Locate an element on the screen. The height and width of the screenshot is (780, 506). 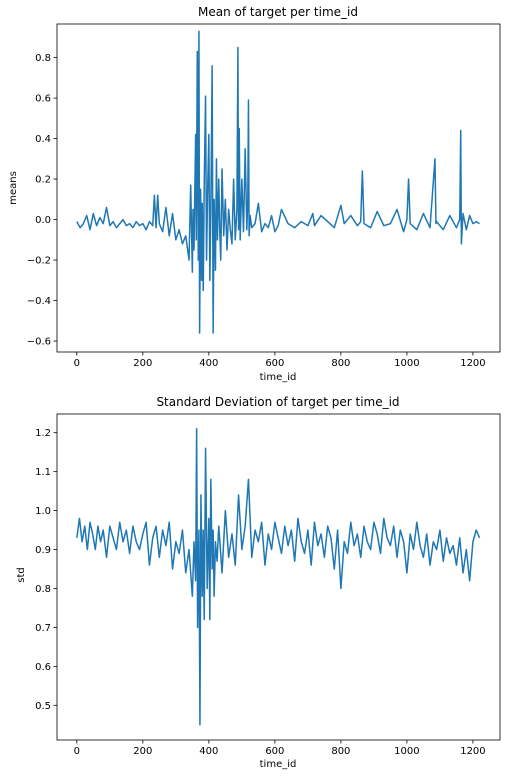
chart-title: Mean of target per time_id is located at coordinates (278, 12).